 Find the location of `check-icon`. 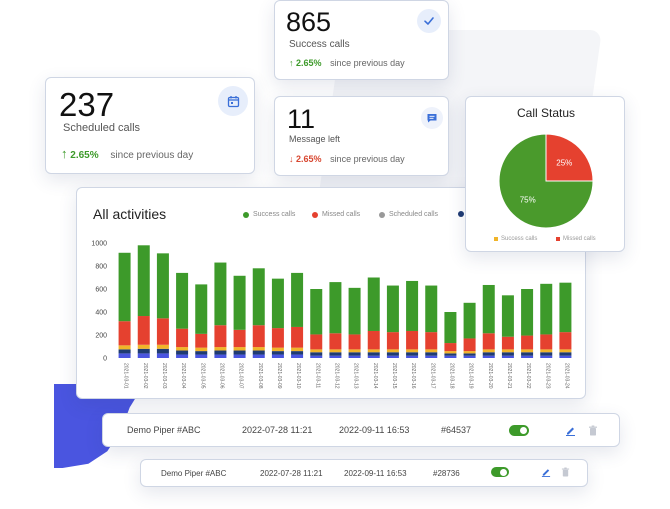

check-icon is located at coordinates (429, 21).